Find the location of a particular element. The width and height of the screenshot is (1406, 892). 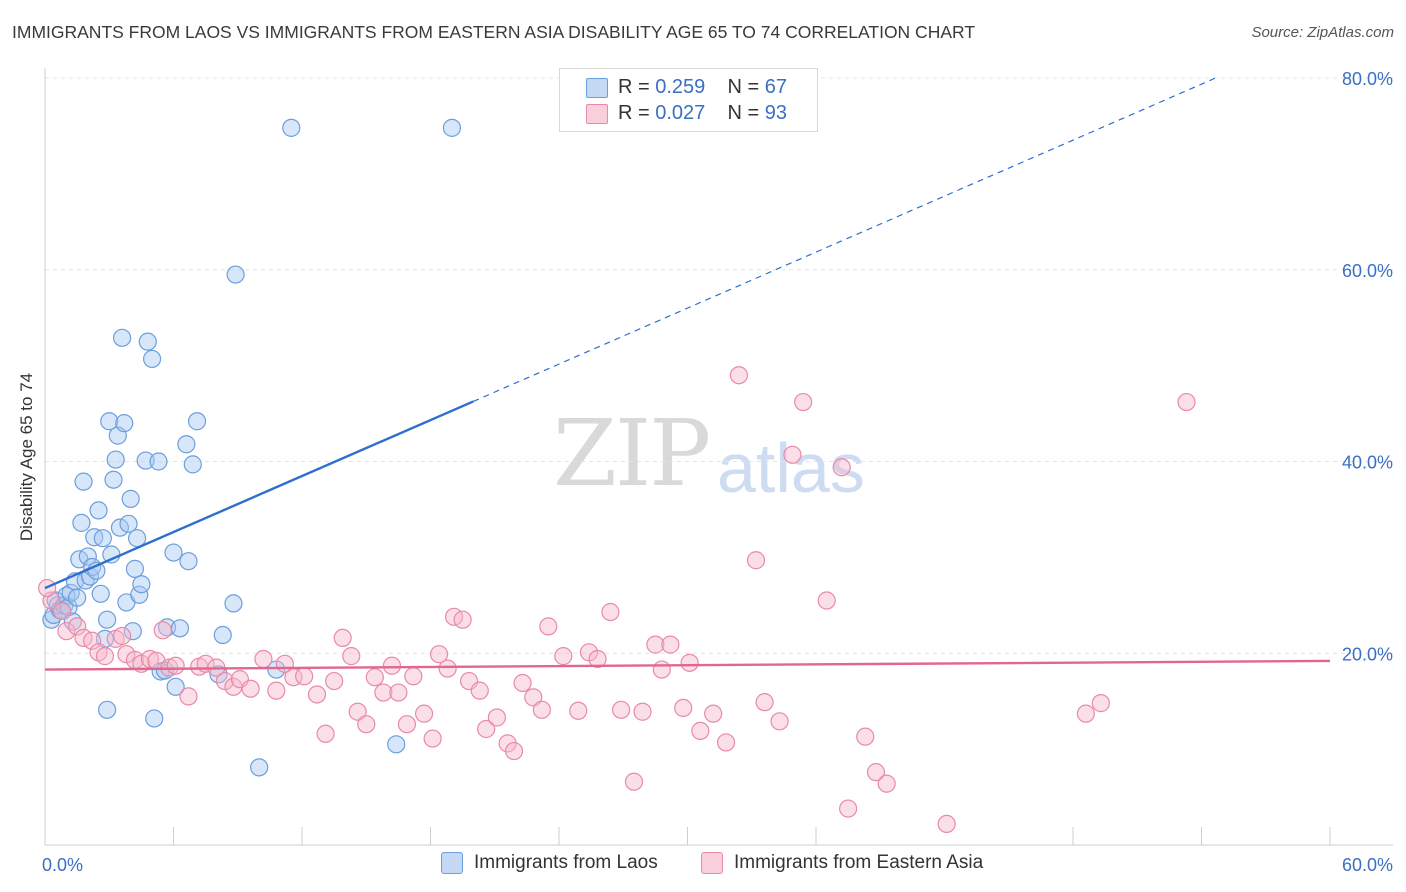

source-credit: Source: ZipAtlas.com is located at coordinates (1322, 32).